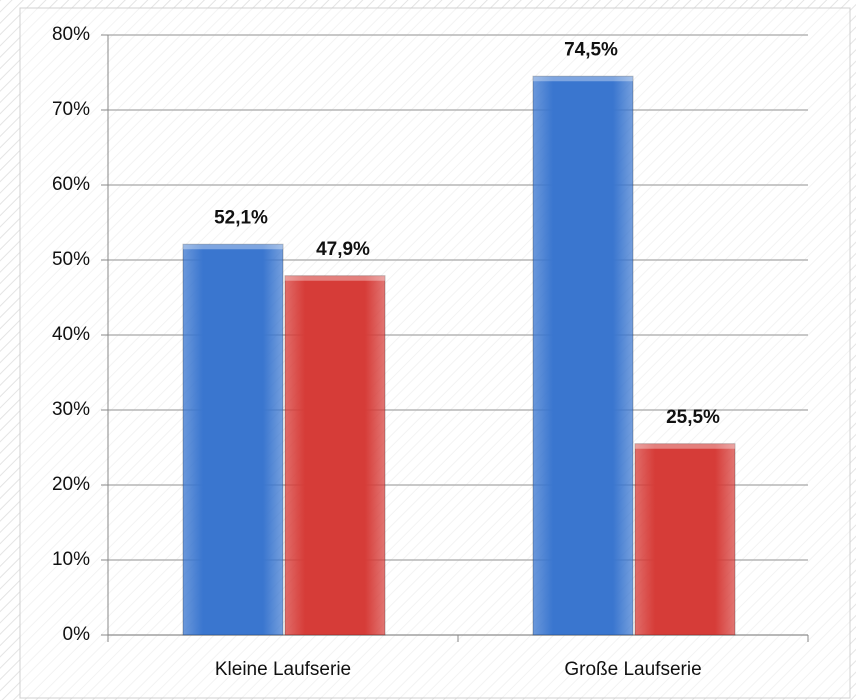 This screenshot has width=856, height=700. Describe the element at coordinates (71, 109) in the screenshot. I see `y-tick-label: 70%` at that location.